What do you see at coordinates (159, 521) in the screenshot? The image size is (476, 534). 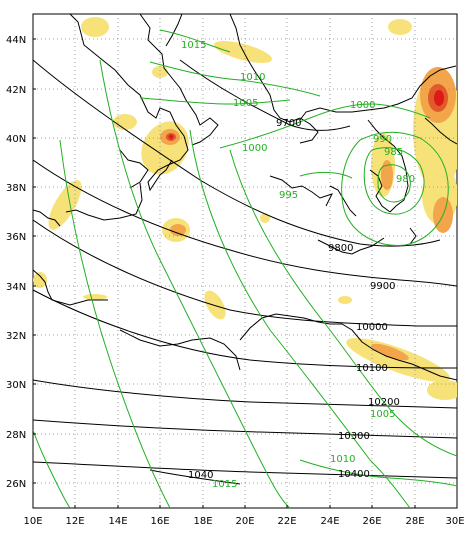 I see `x-tick-16E: 16E` at bounding box center [159, 521].